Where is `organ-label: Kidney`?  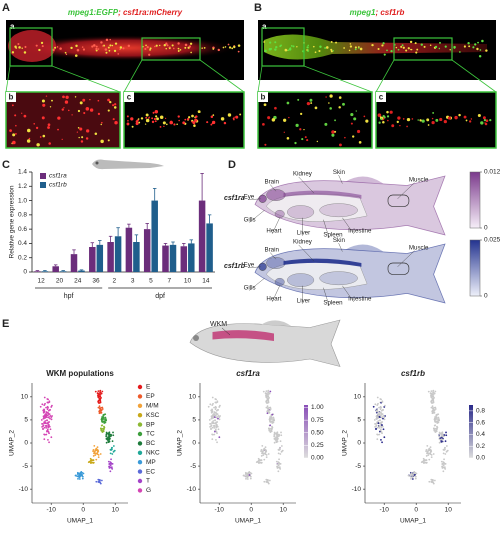
organ-label: Kidney is located at coordinates (303, 174).